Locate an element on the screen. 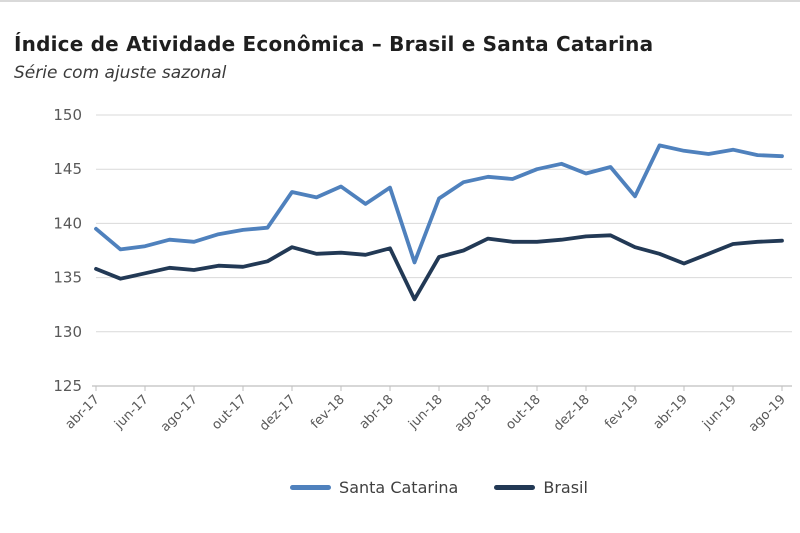 This screenshot has height=533, width=800. x-tick-label: ago-19 is located at coordinates (767, 413).